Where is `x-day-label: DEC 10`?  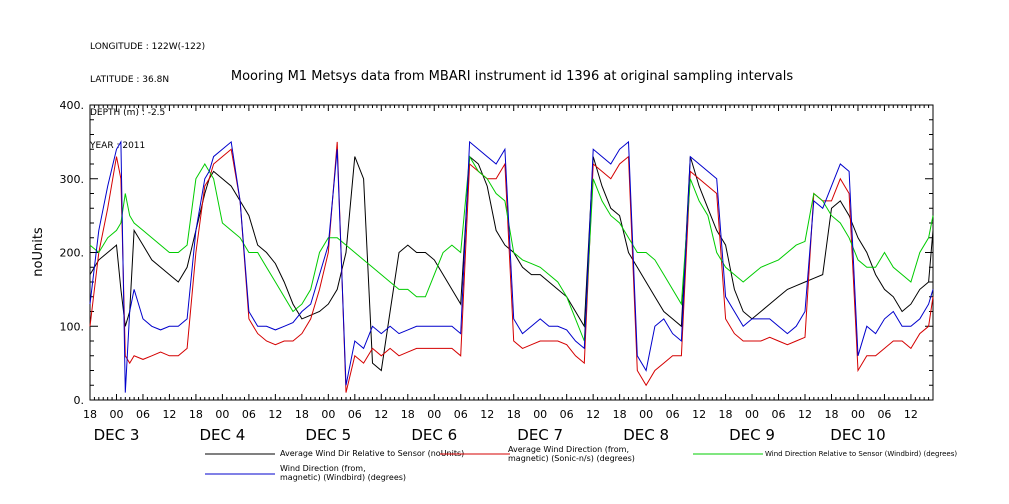
x-day-label: DEC 10 is located at coordinates (857, 435).